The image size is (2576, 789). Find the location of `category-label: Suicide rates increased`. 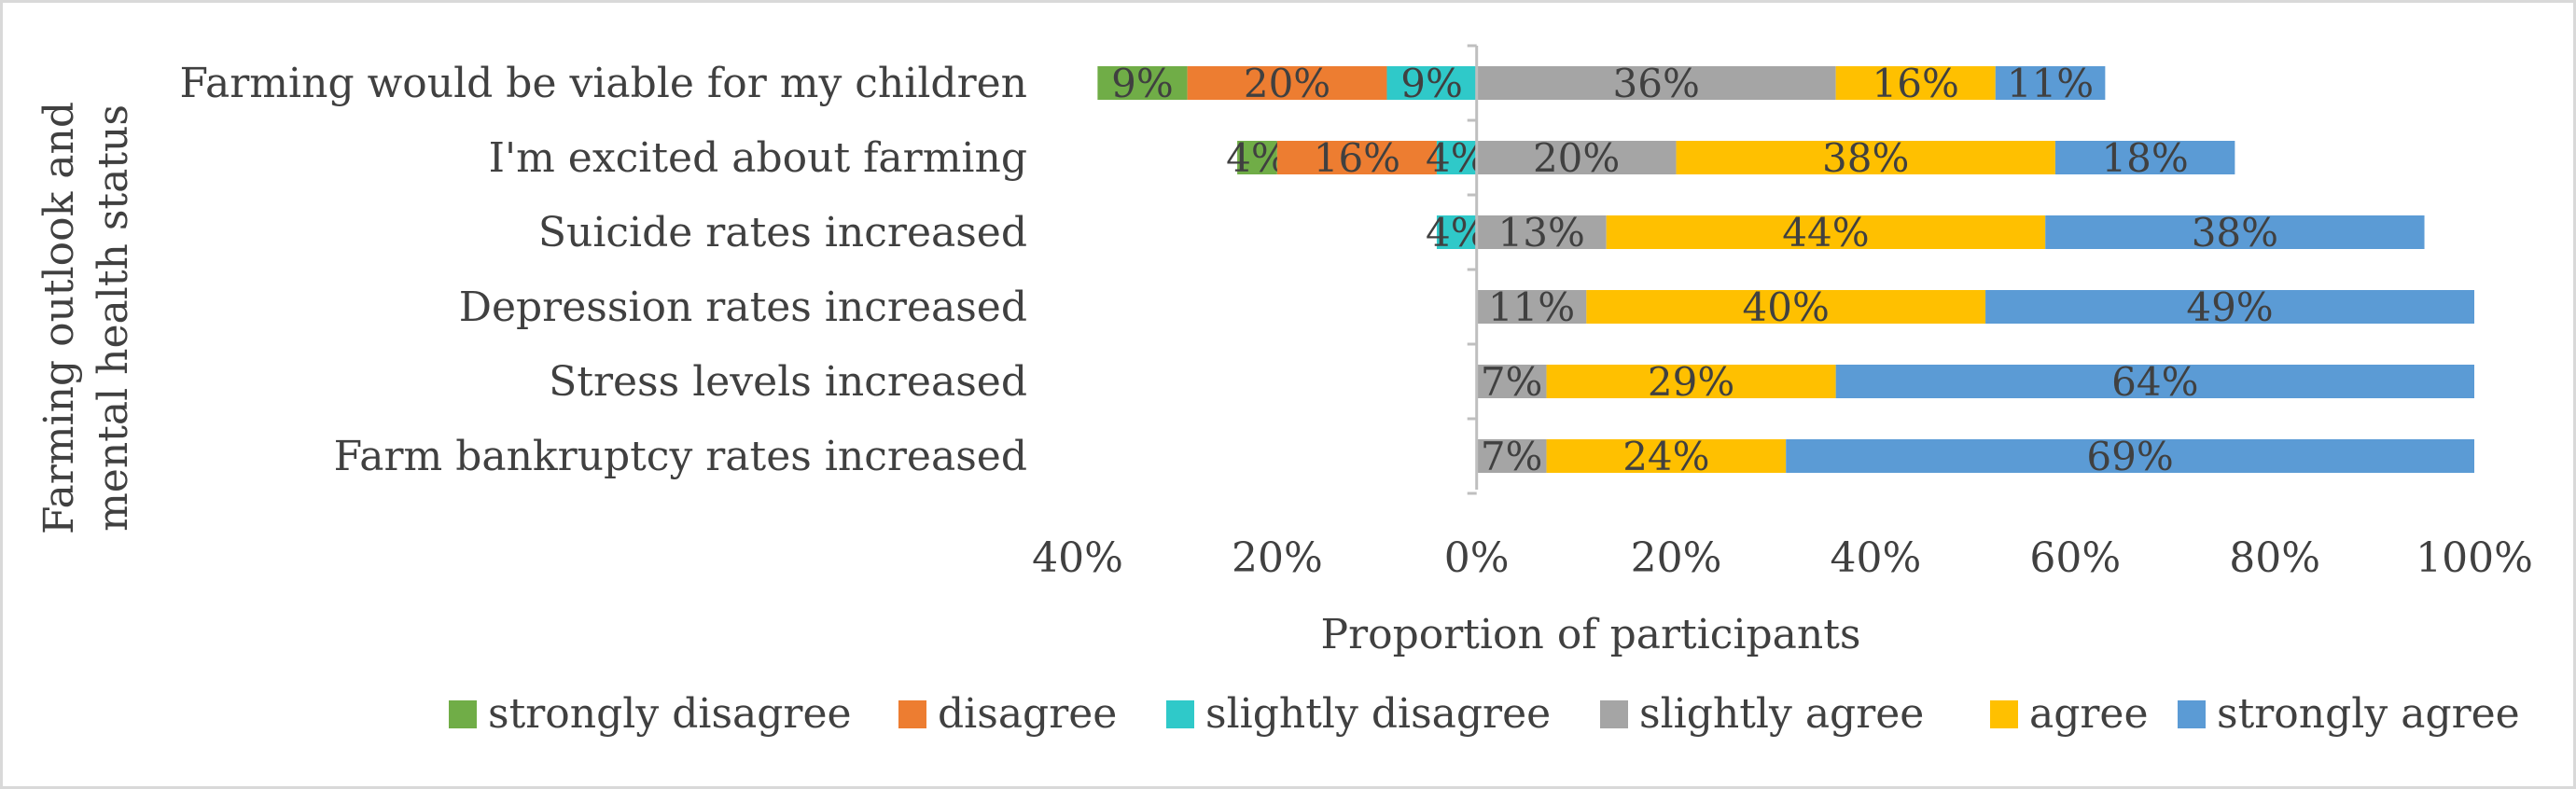

category-label: Suicide rates increased is located at coordinates (782, 232).